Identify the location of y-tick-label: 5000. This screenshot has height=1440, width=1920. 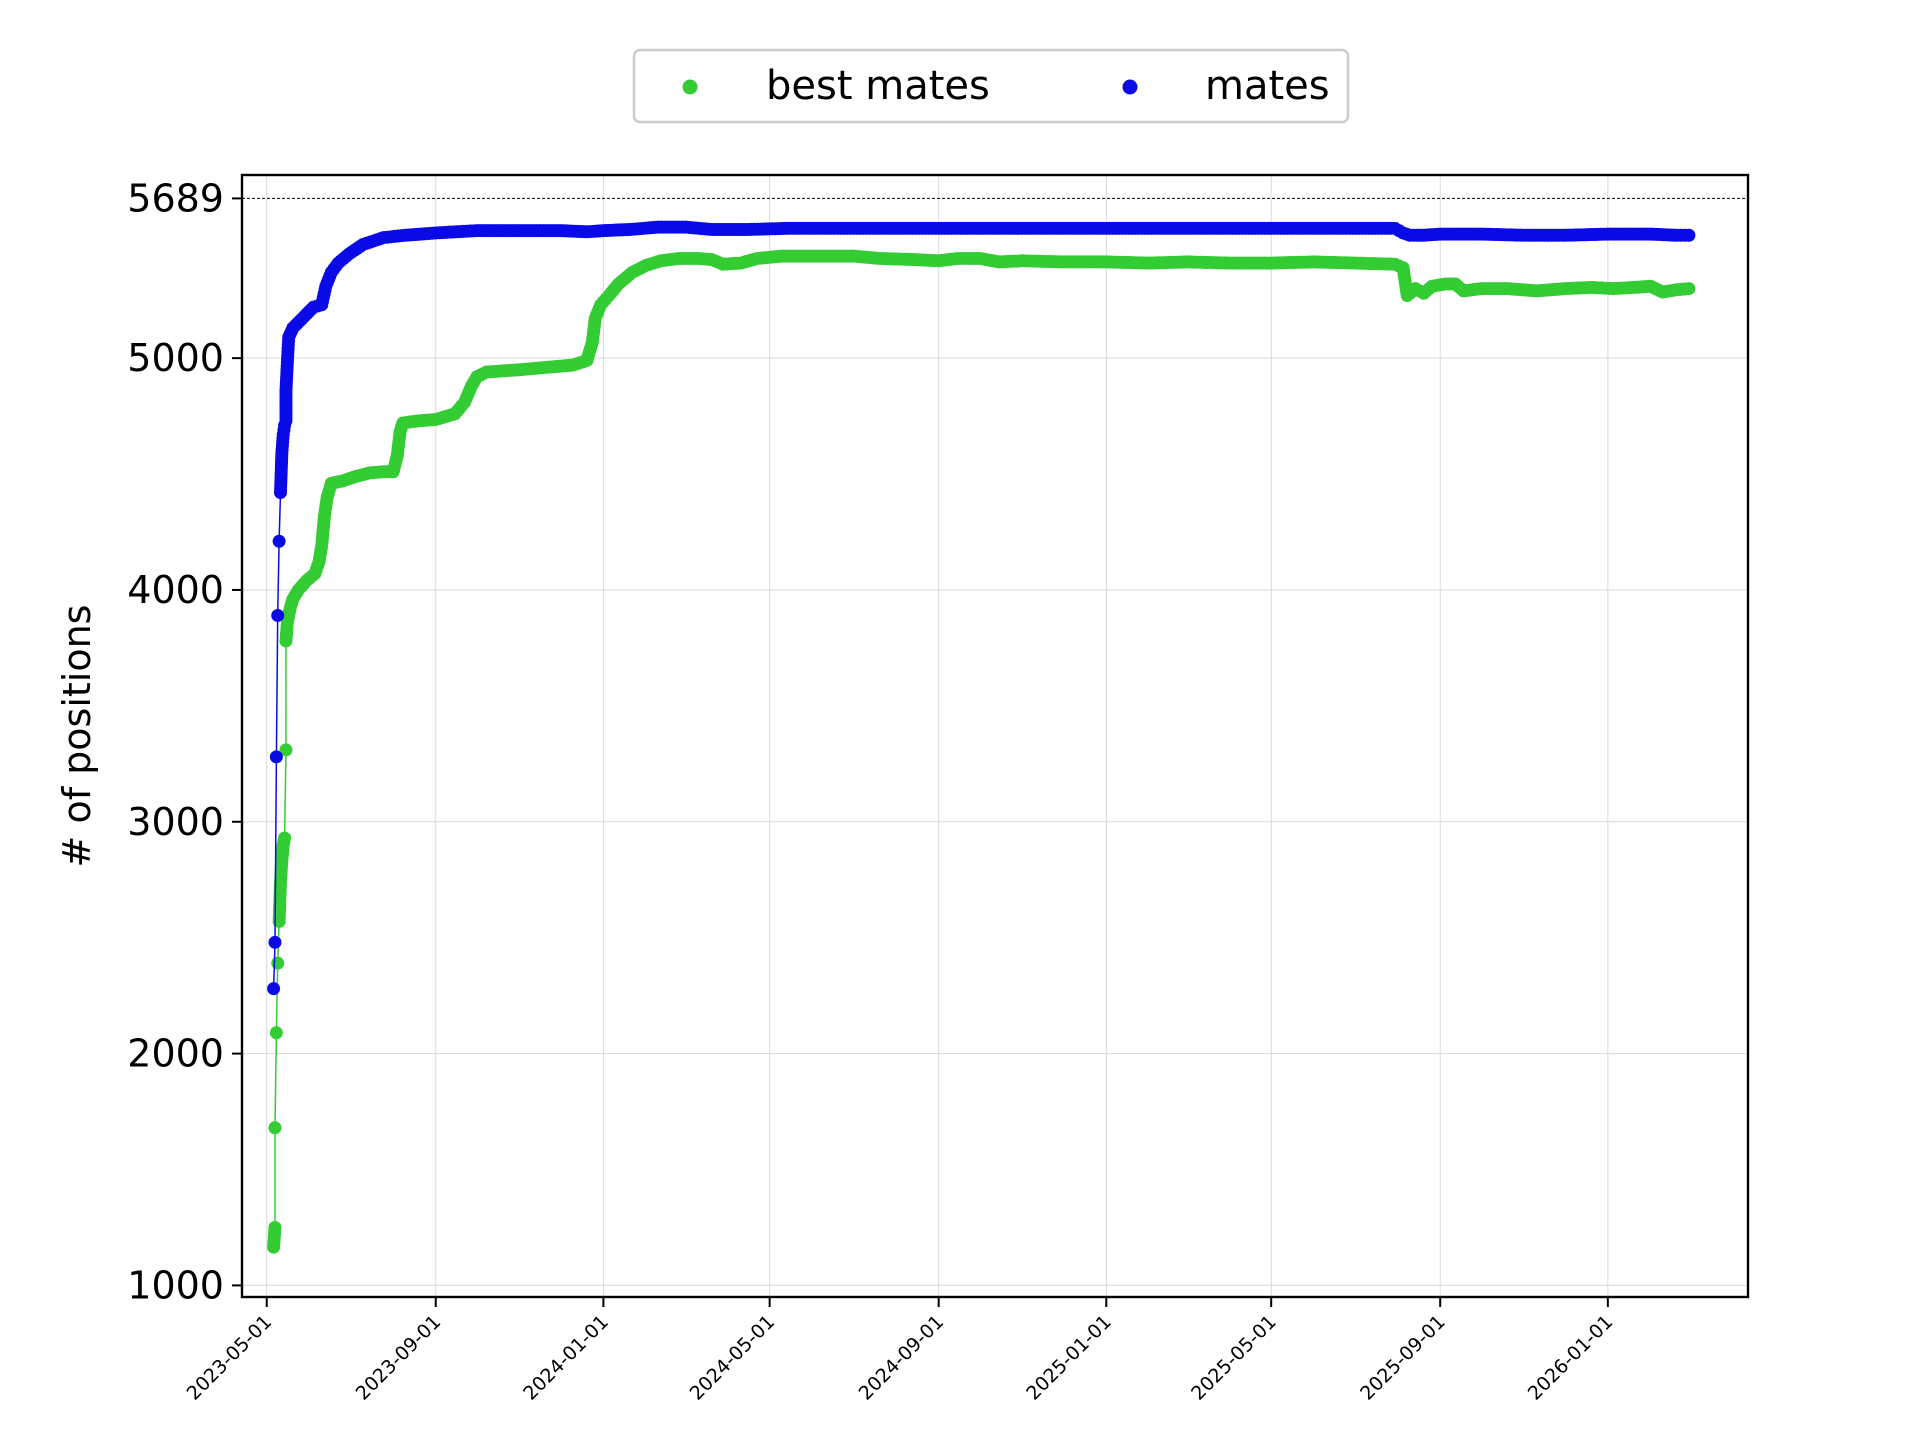
(175, 358).